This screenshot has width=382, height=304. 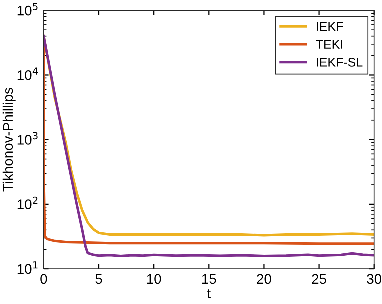 I want to click on x-tick-label: 25, so click(x=319, y=279).